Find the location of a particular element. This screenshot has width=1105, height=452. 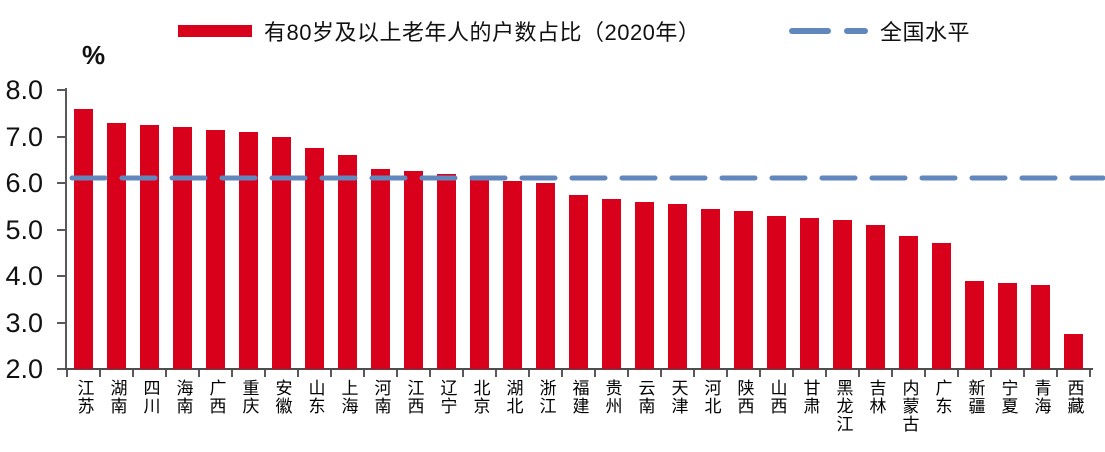

x-category-label: 陕西 is located at coordinates (744, 397).